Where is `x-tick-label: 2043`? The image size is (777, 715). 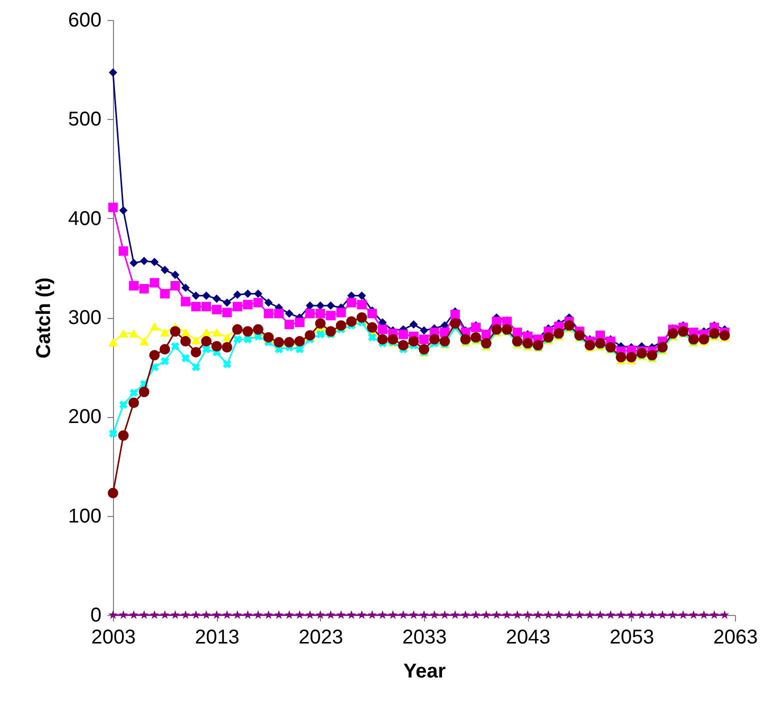
x-tick-label: 2043 is located at coordinates (528, 637).